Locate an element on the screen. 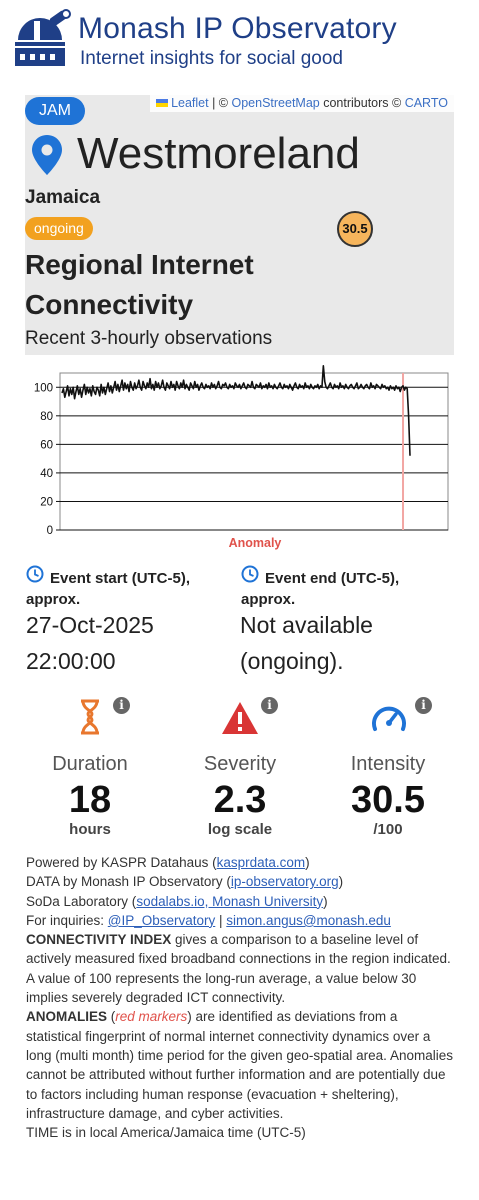  chart-frame is located at coordinates (254, 451).